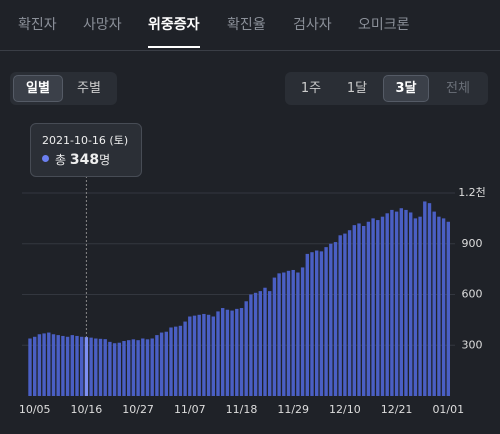 This screenshot has height=434, width=500. What do you see at coordinates (38, 88) in the screenshot?
I see `toggle-button: 일별` at bounding box center [38, 88].